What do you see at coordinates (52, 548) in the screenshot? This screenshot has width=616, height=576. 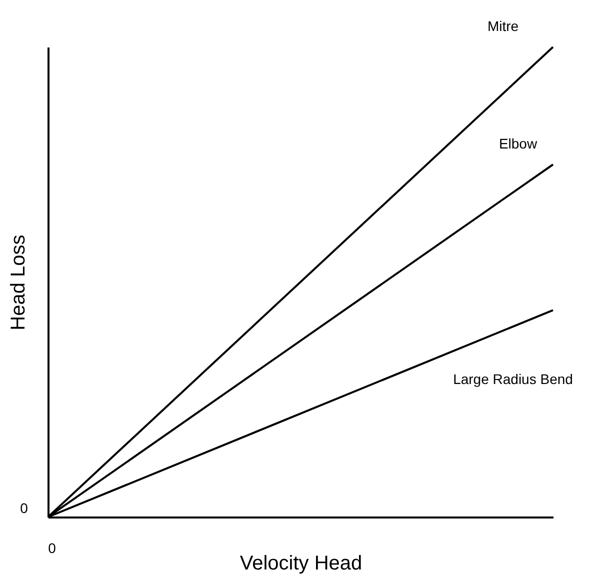 I see `text: 0` at bounding box center [52, 548].